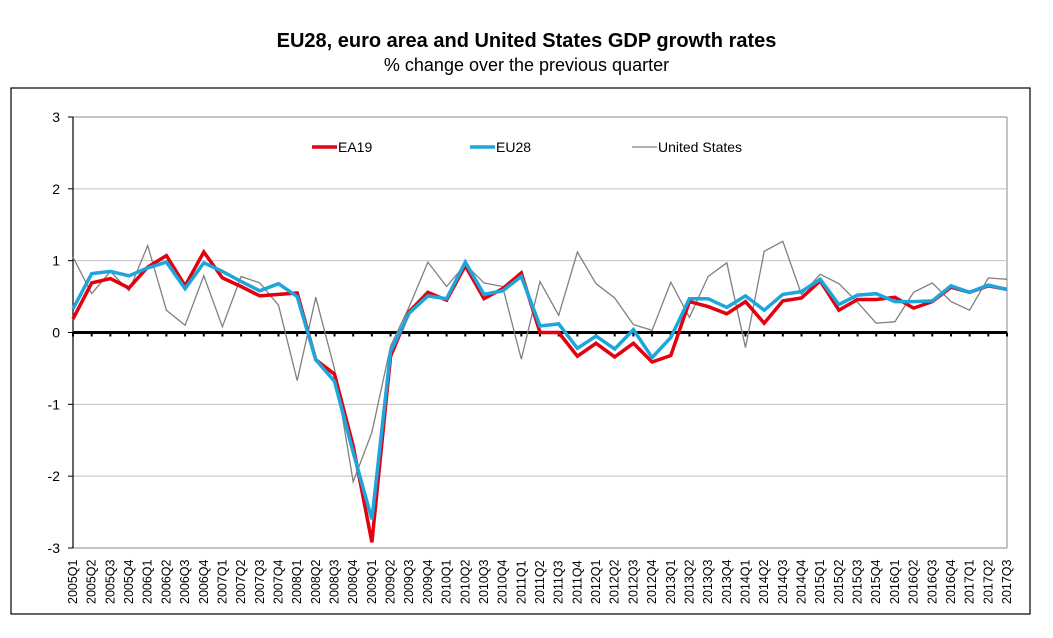 The width and height of the screenshot is (1053, 638). Describe the element at coordinates (577, 582) in the screenshot. I see `x-tick-label: 2011Q4` at that location.